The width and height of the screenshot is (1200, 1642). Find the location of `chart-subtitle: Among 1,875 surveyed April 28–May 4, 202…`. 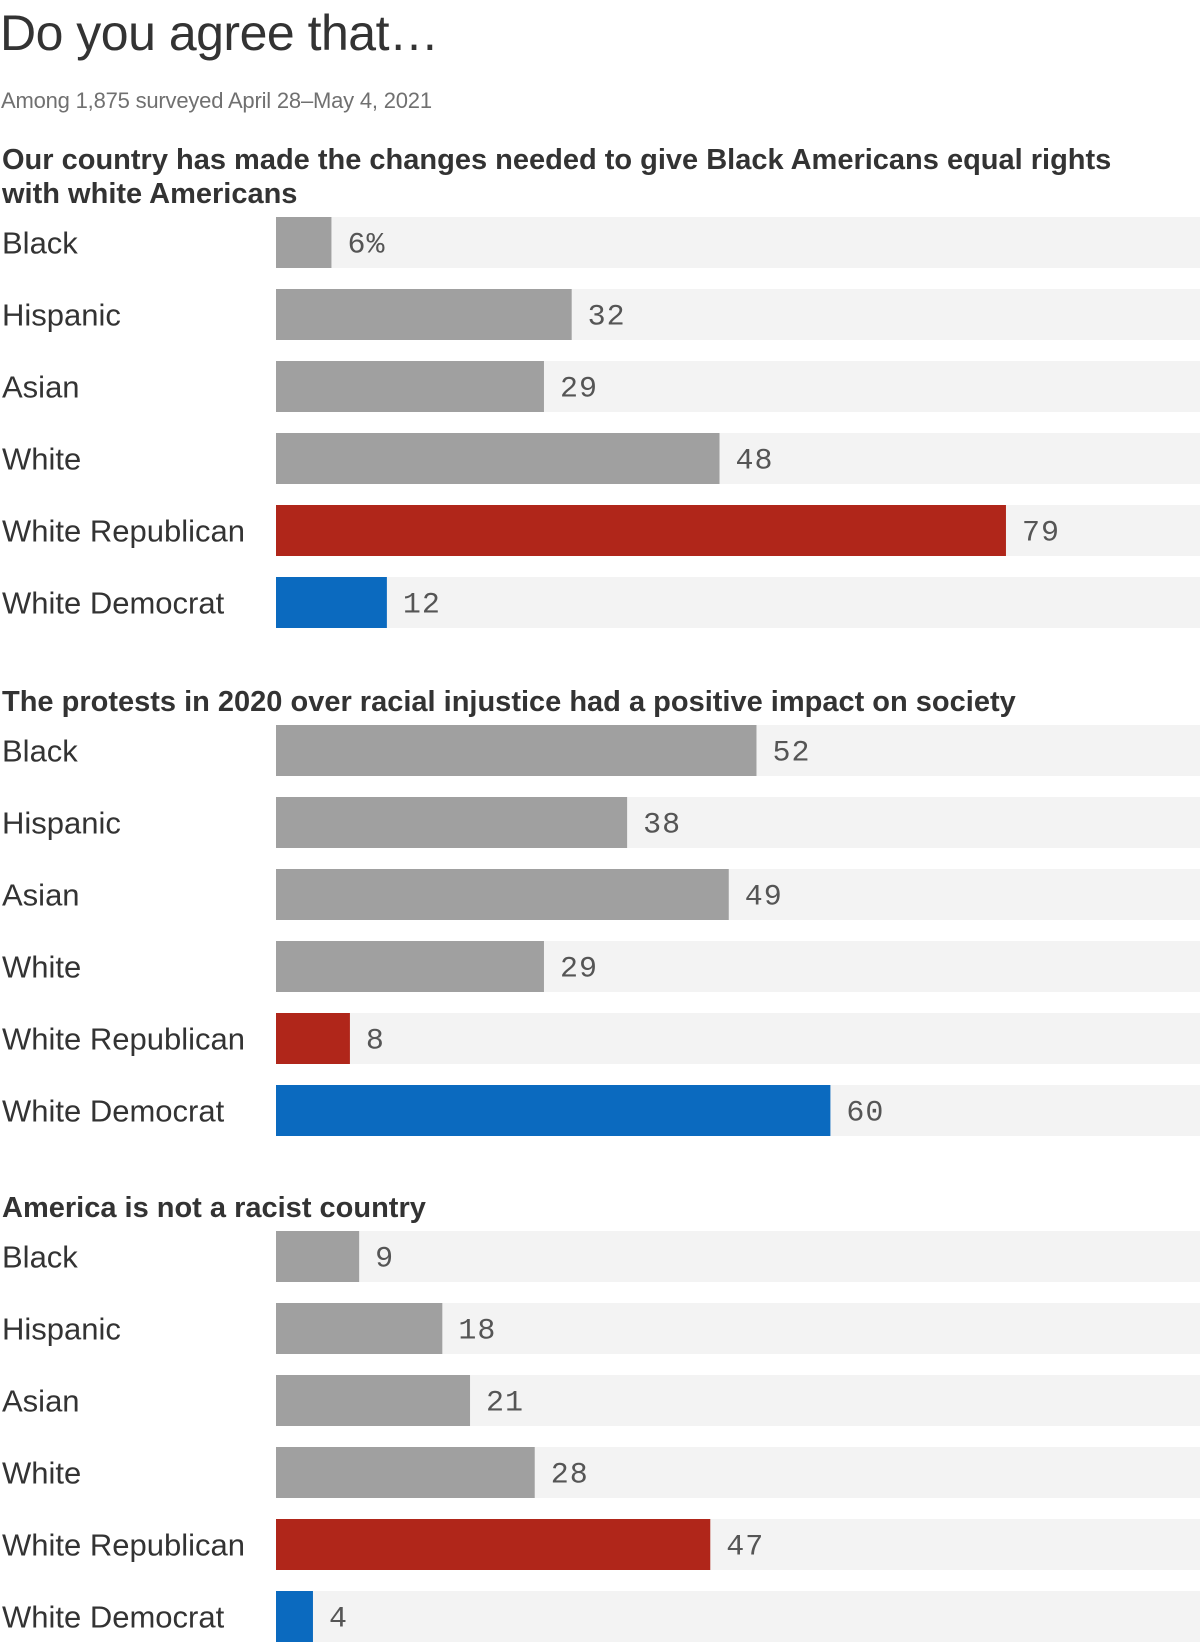

chart-subtitle: Among 1,875 surveyed April 28–May 4, 202… is located at coordinates (216, 100).